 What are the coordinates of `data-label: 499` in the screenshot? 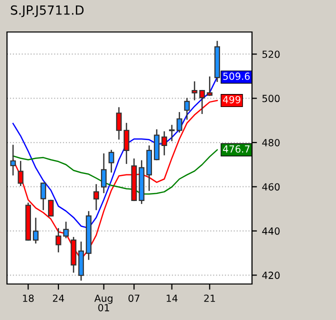 It's located at (231, 100).